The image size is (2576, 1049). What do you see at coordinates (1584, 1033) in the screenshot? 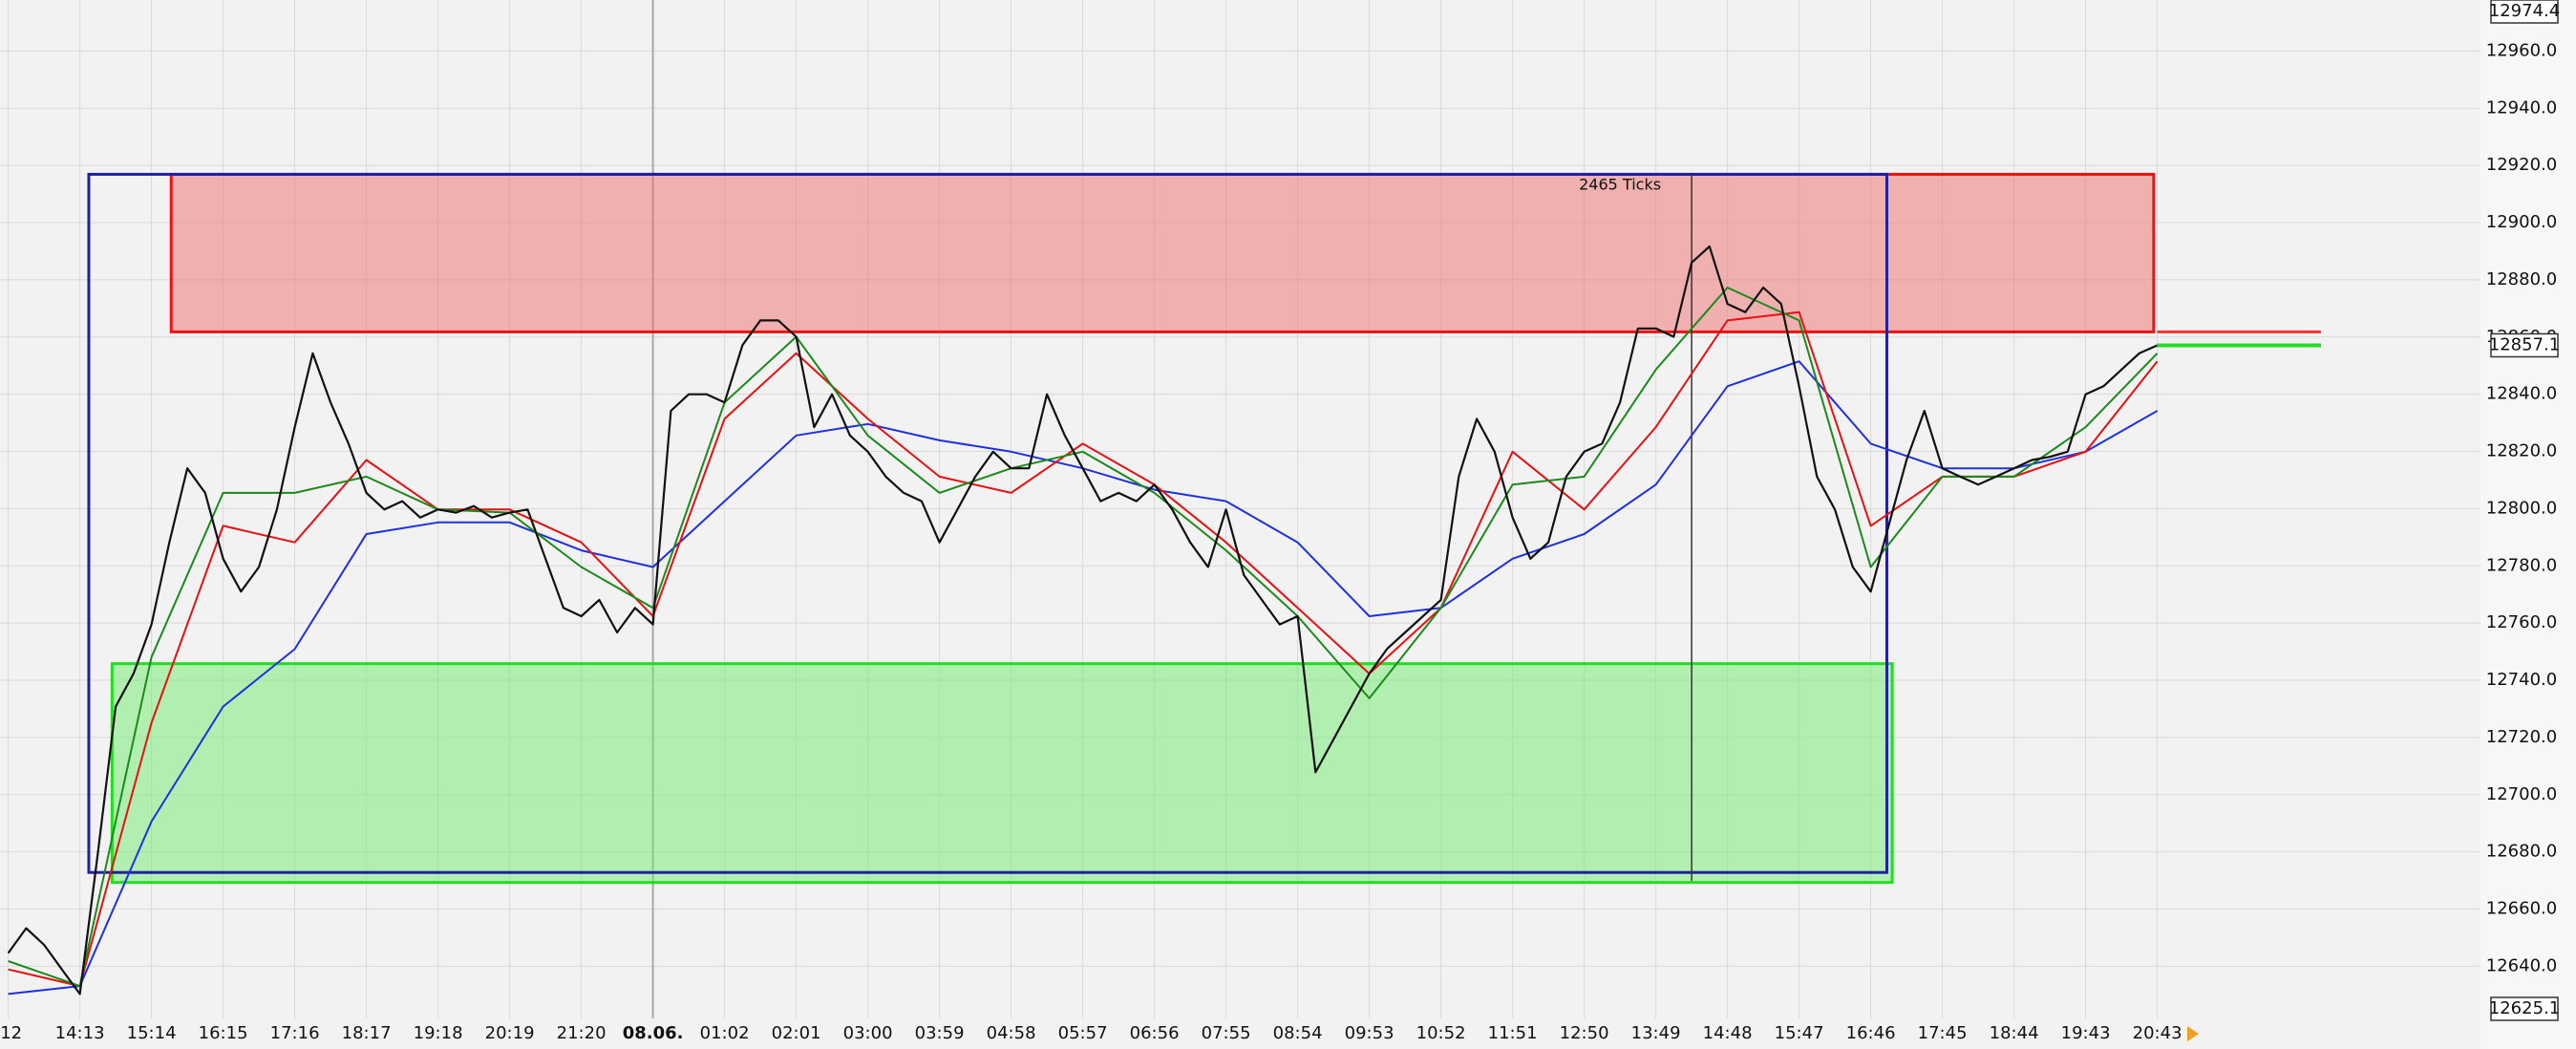
I see `x-tick-label: 12:50` at bounding box center [1584, 1033].